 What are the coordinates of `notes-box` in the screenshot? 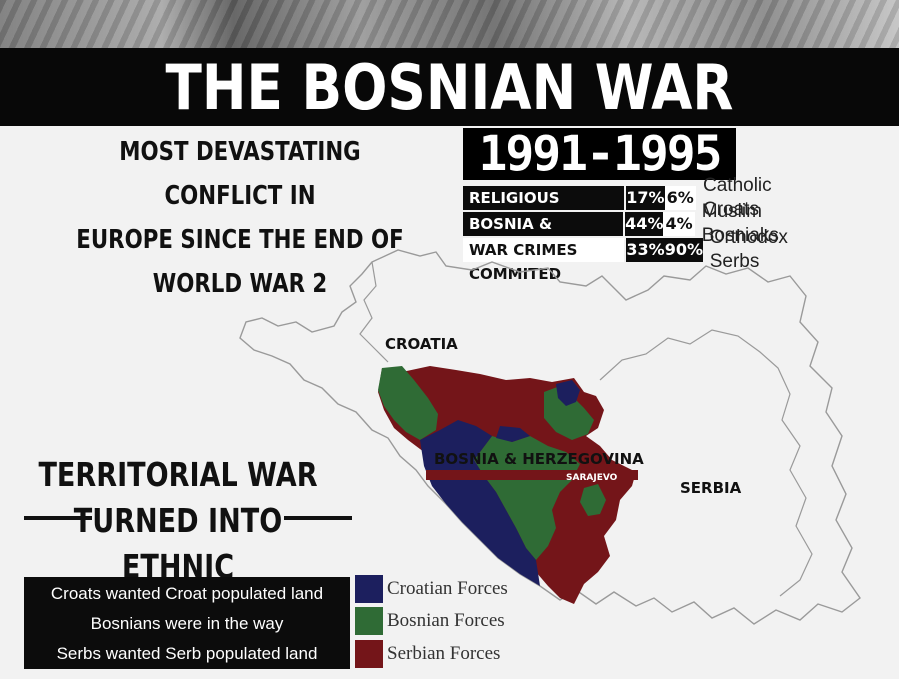 It's located at (187, 623).